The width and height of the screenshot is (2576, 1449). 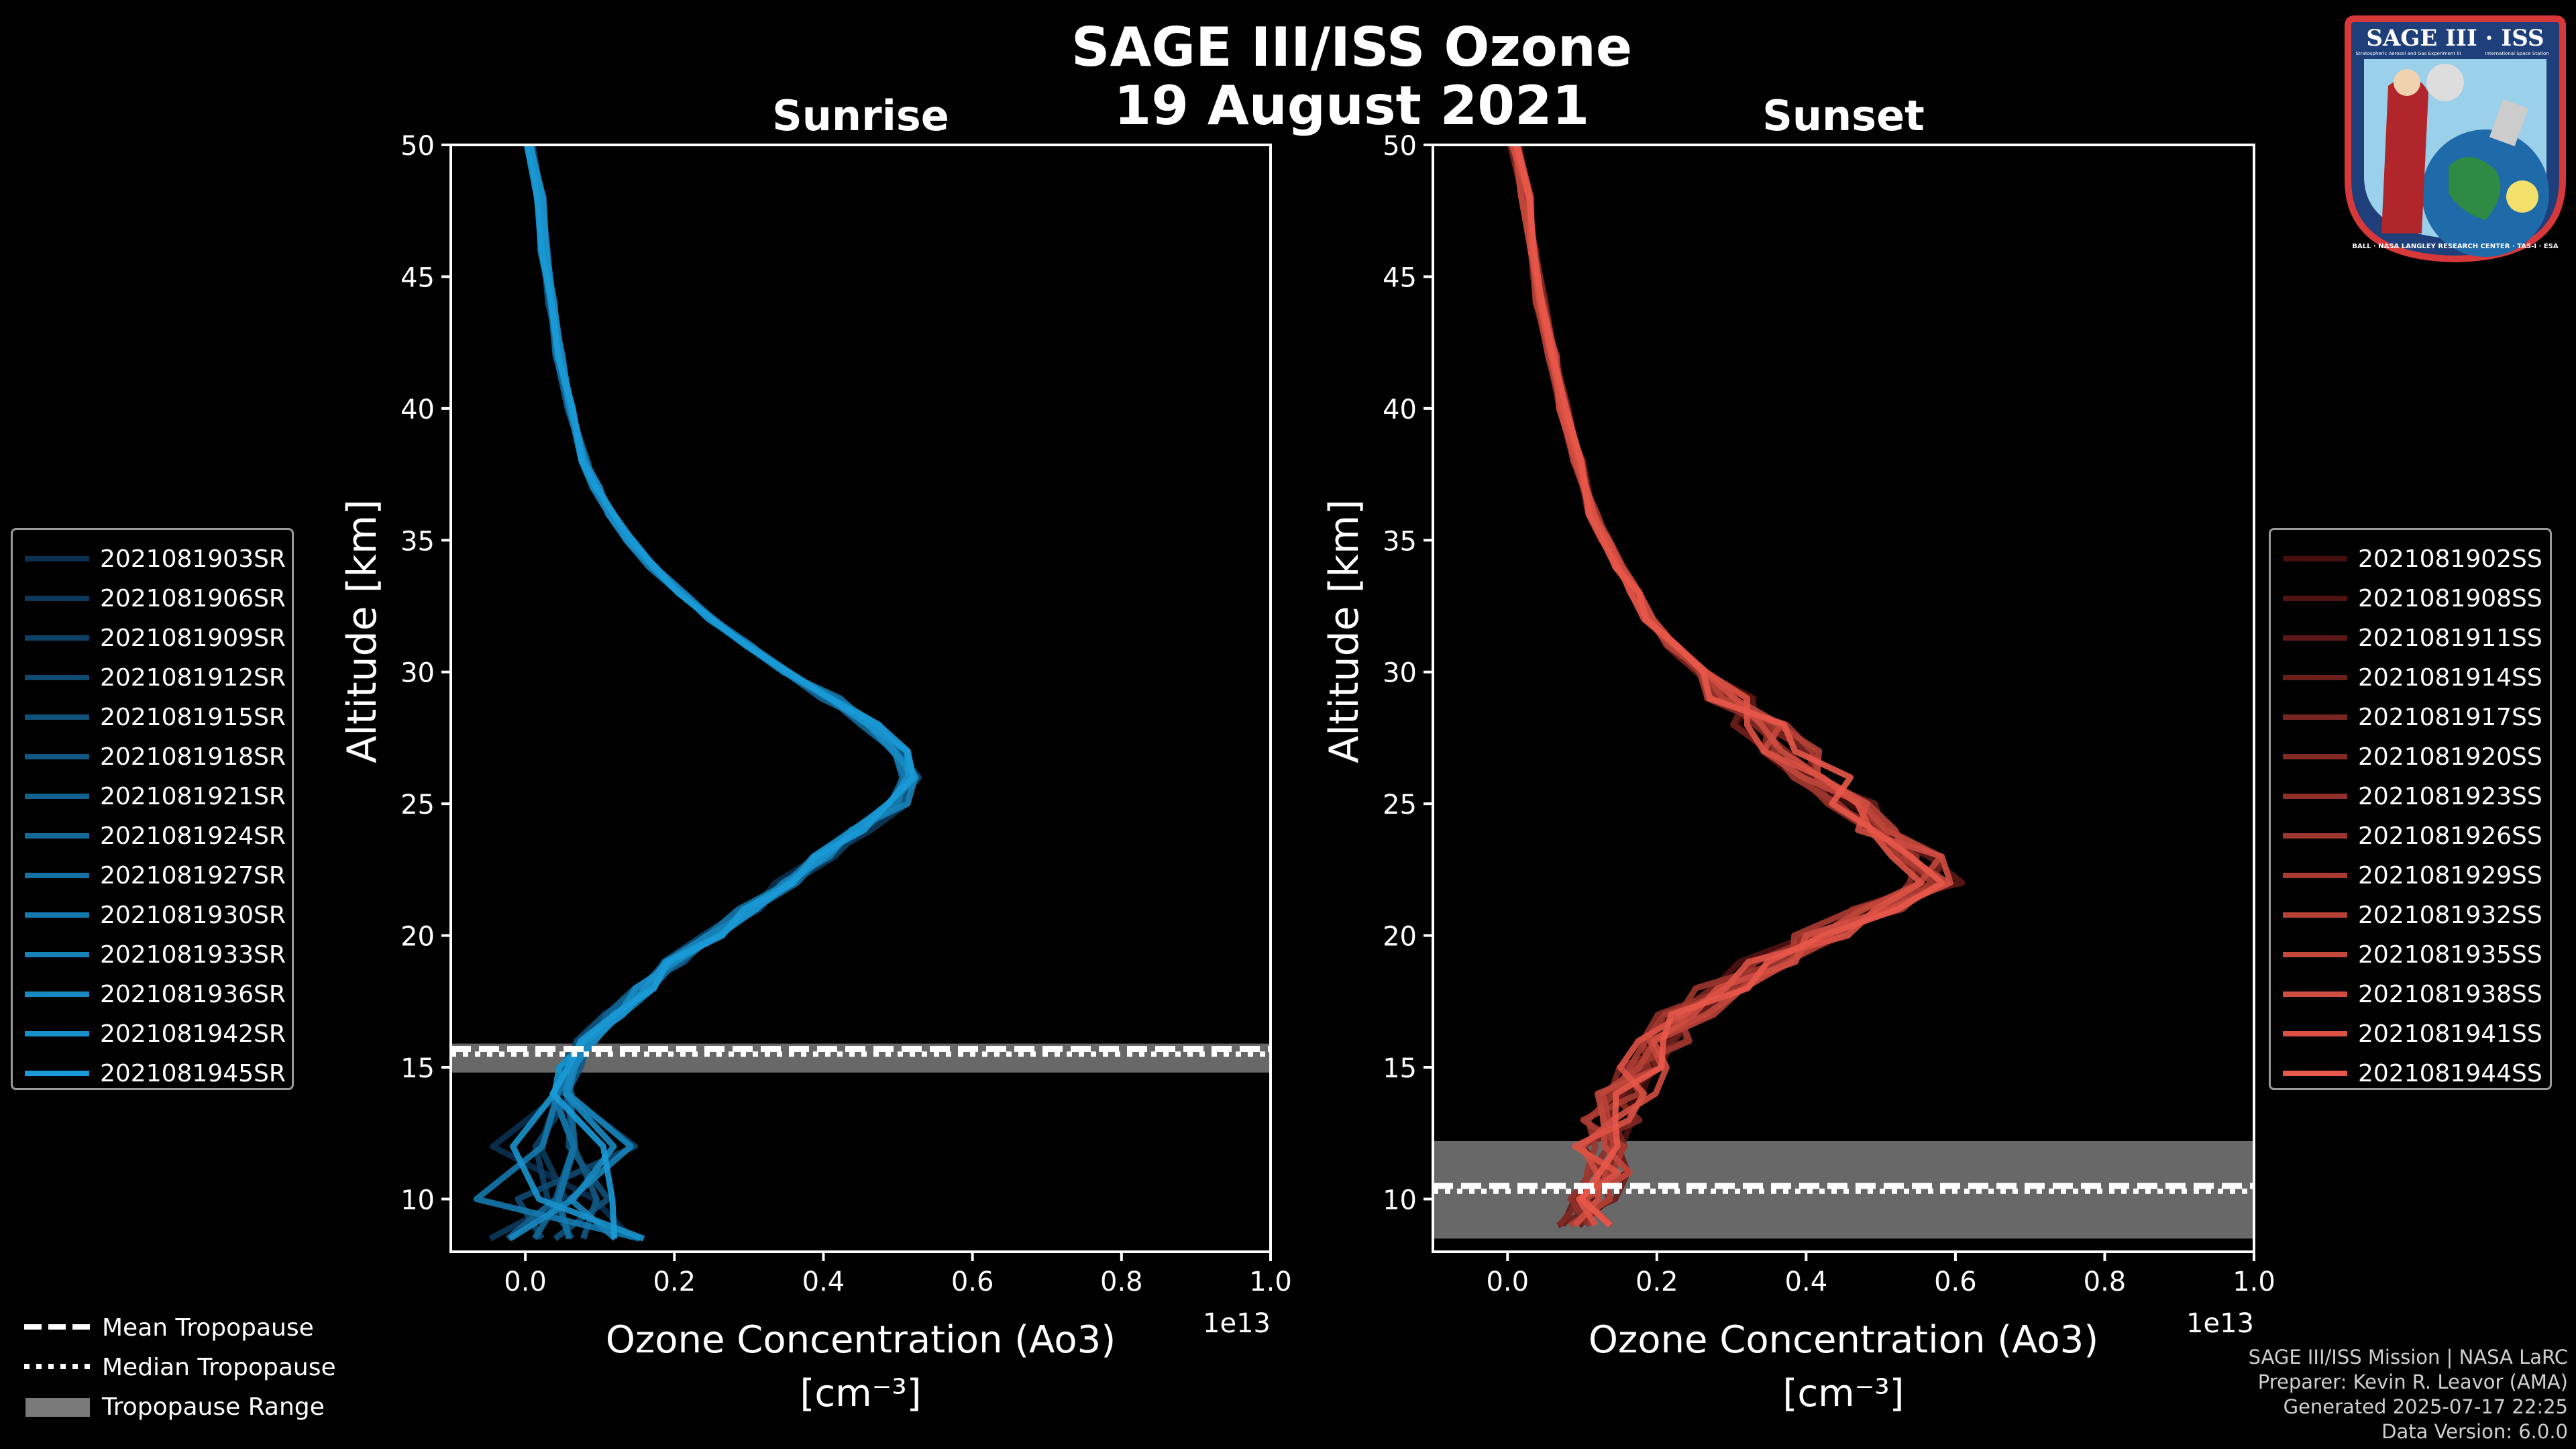 I want to click on credit-generated: Generated 2025-07-17 22:25, so click(x=2425, y=1406).